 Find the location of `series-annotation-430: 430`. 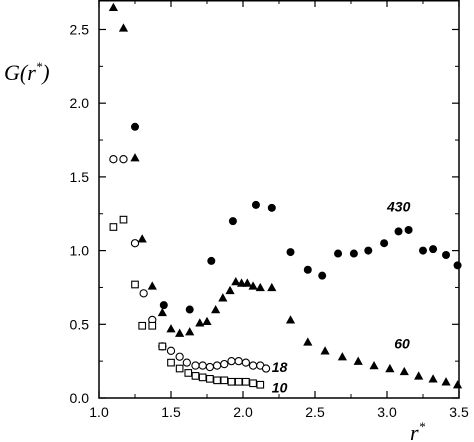

series-annotation-430: 430 is located at coordinates (398, 206).